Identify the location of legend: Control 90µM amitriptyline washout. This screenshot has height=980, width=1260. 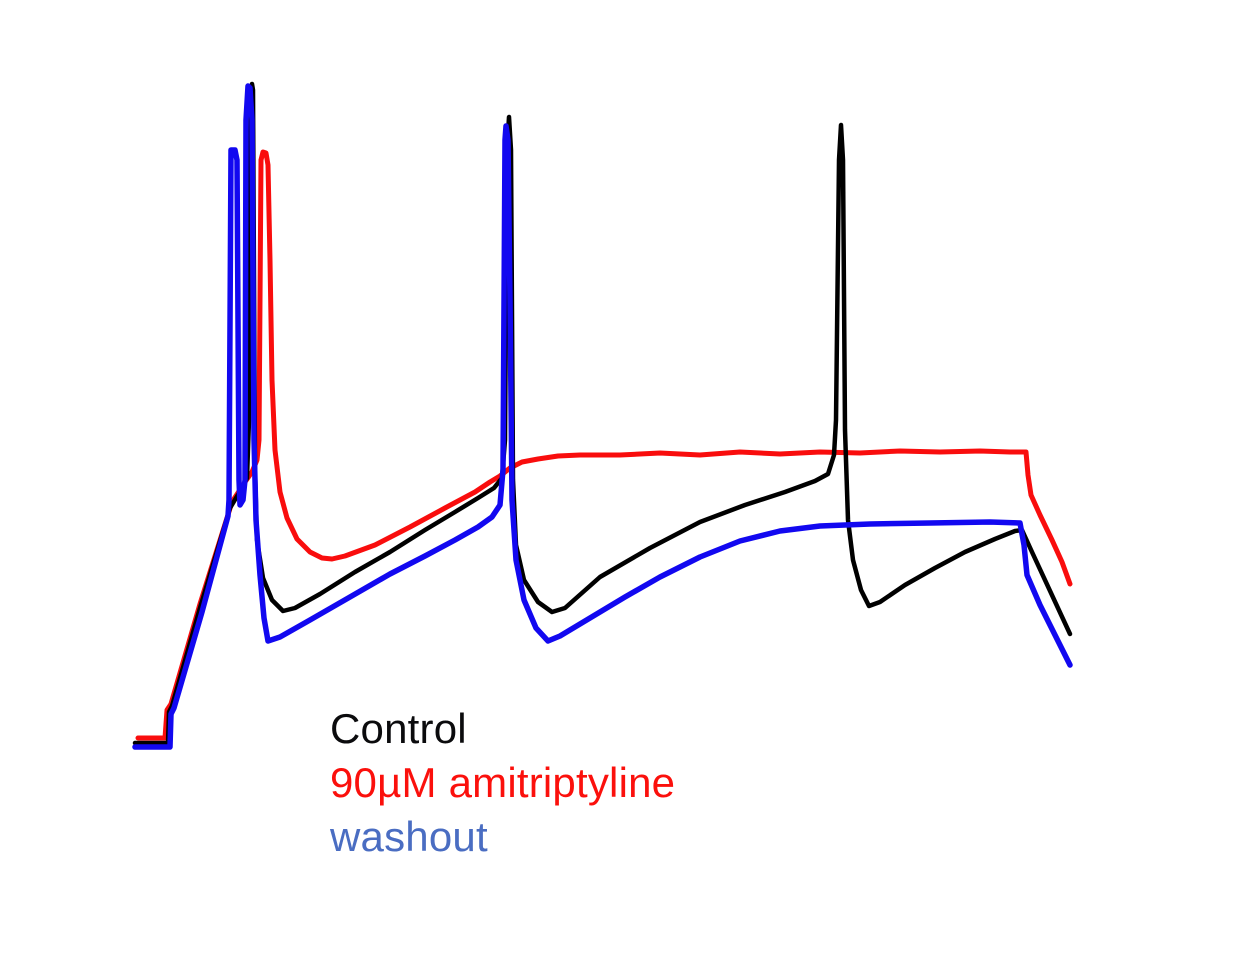
(502, 783).